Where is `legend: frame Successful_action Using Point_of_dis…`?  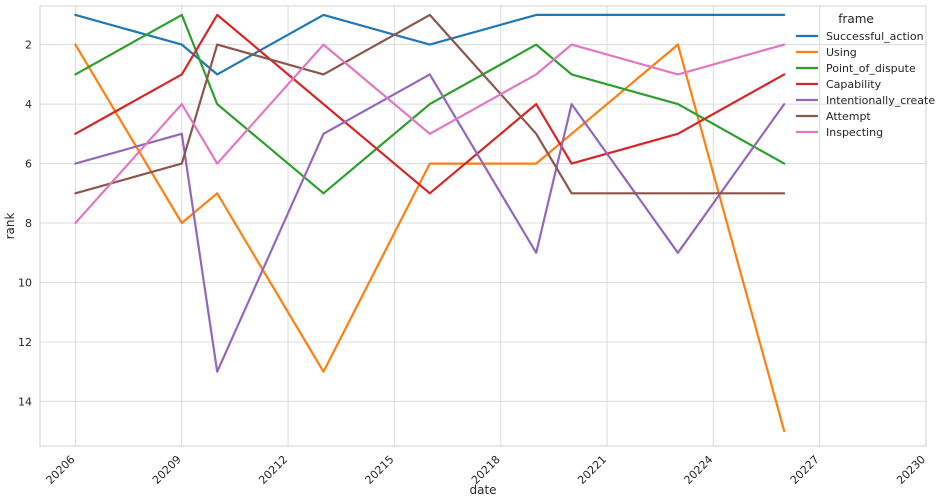 legend: frame Successful_action Using Point_of_dis… is located at coordinates (865, 75).